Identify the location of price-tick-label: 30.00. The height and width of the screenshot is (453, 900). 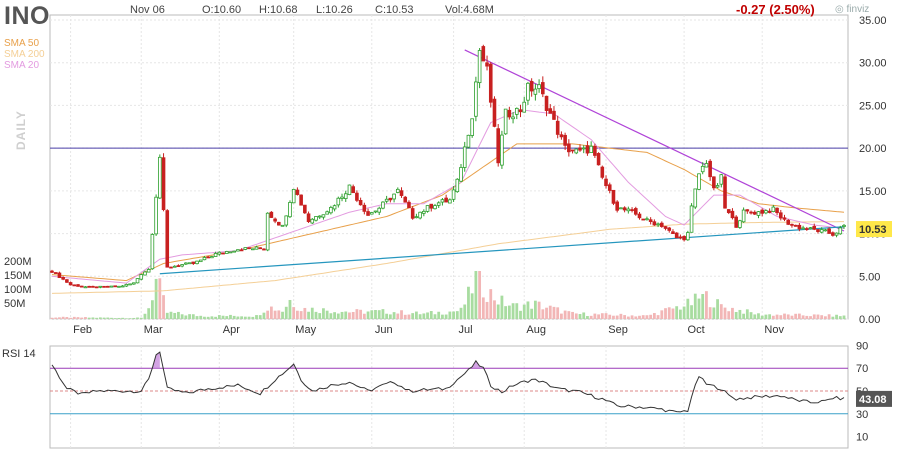
(873, 64).